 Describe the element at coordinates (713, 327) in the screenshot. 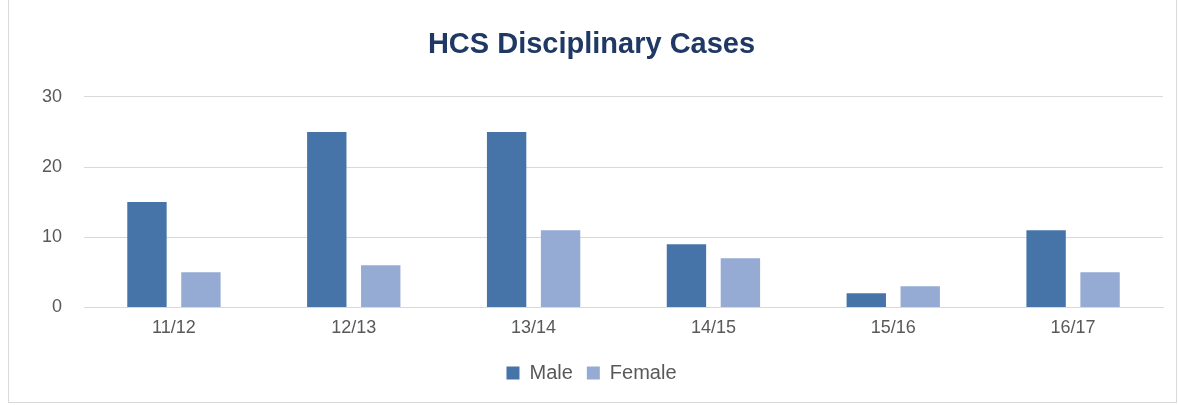

I see `x-tick-label: 14/15` at that location.